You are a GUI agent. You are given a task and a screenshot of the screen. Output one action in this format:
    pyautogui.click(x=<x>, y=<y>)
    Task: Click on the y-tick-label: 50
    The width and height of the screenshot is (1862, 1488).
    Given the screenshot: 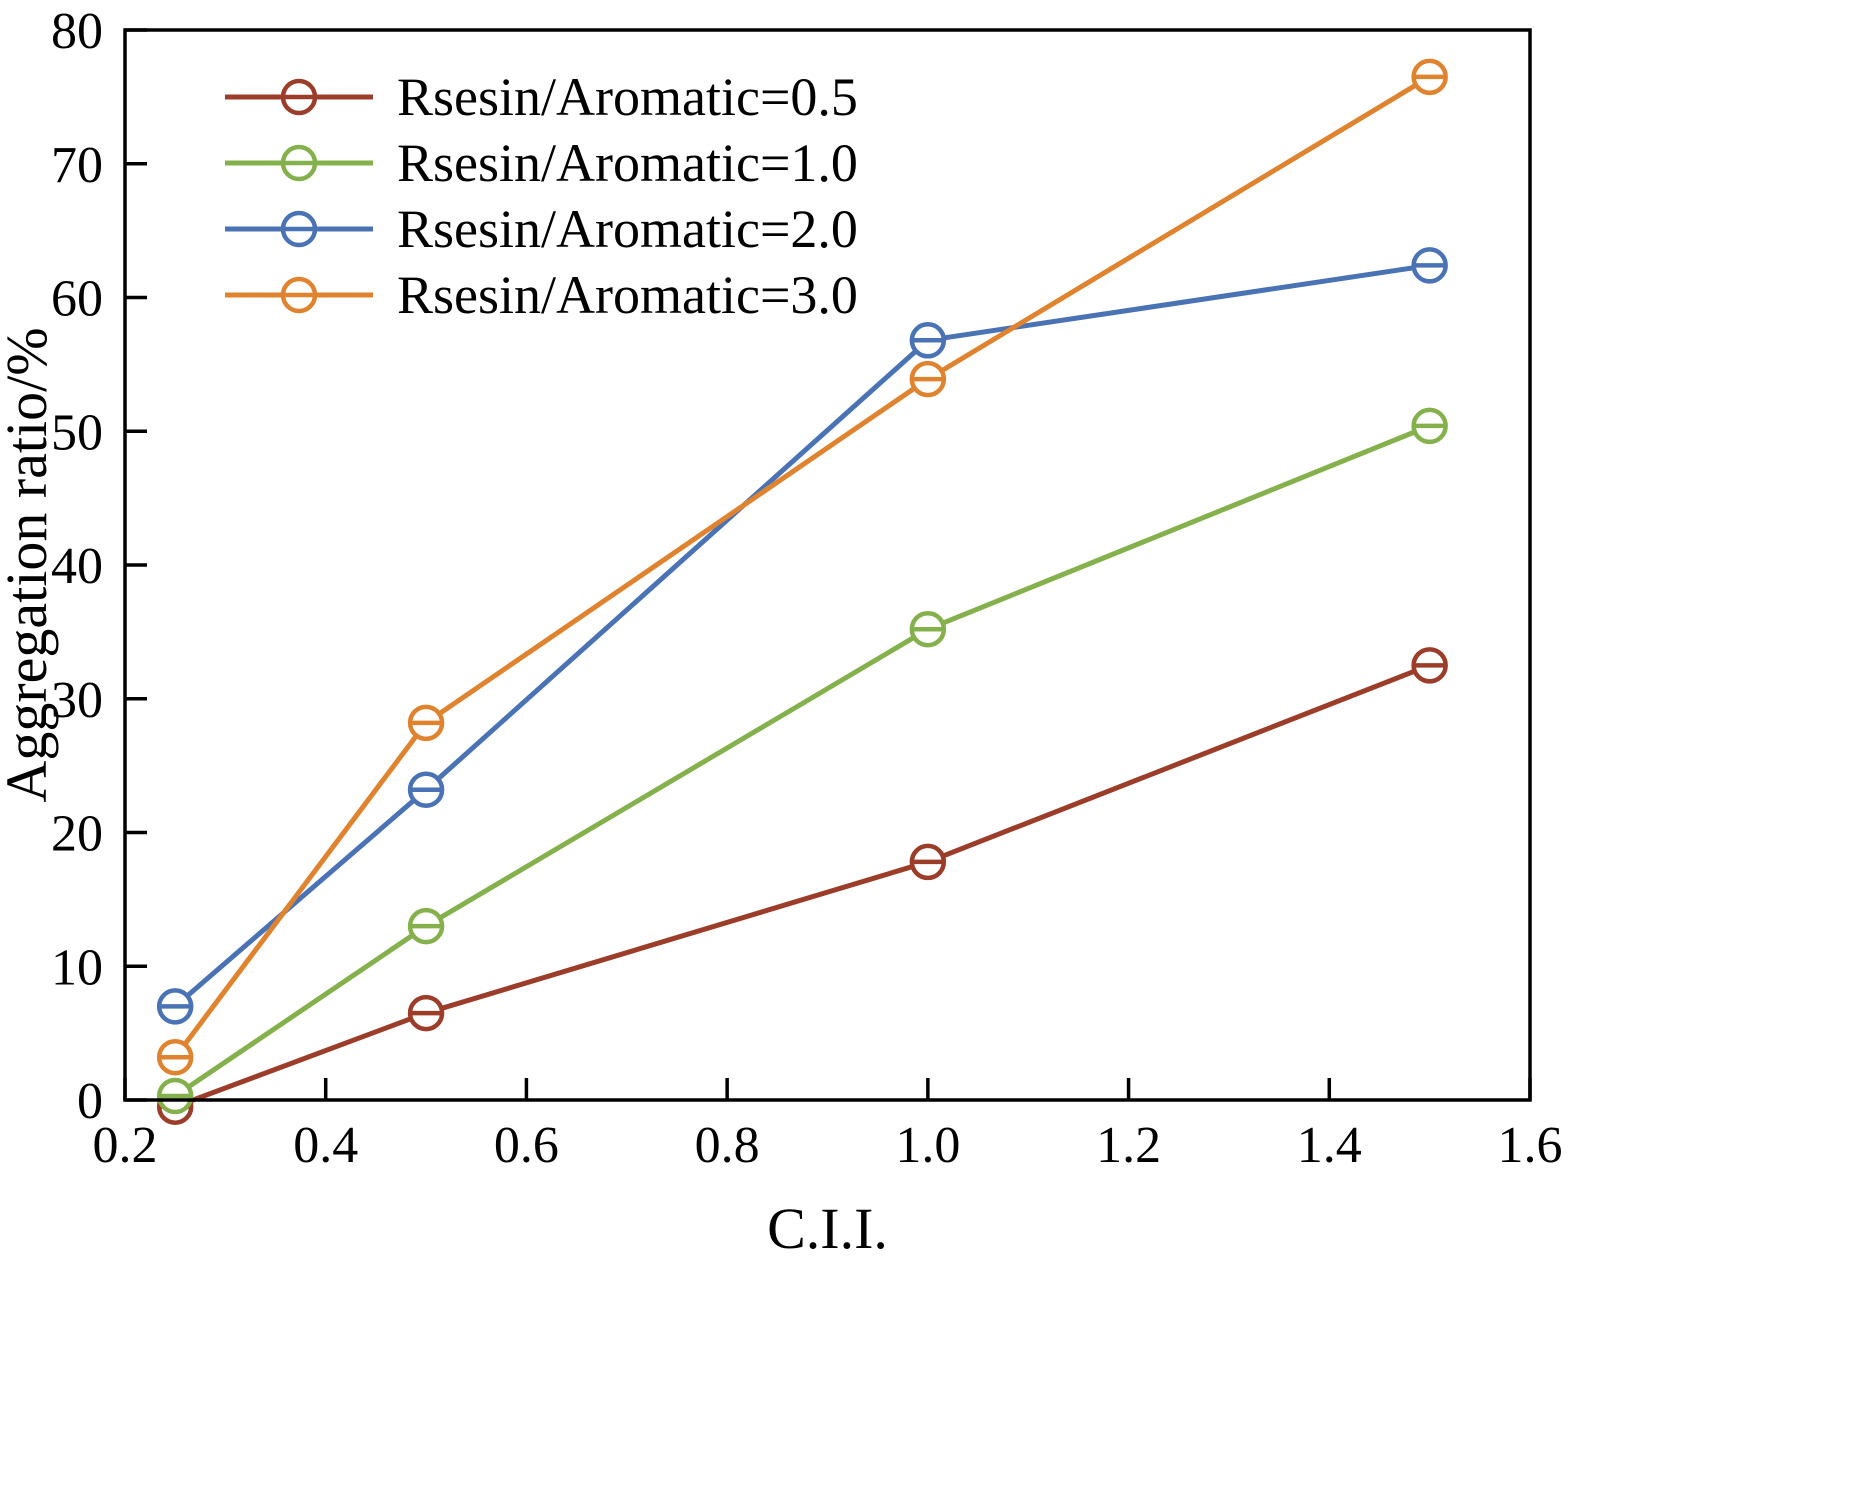 What is the action you would take?
    pyautogui.click(x=77, y=432)
    